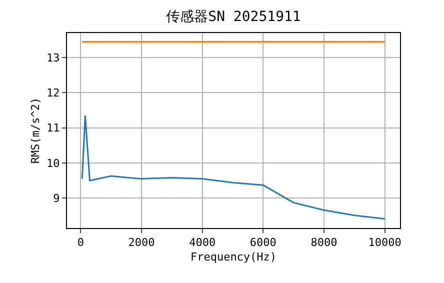 Image resolution: width=444 pixels, height=283 pixels. Describe the element at coordinates (53, 128) in the screenshot. I see `y-tick-label: 11` at that location.